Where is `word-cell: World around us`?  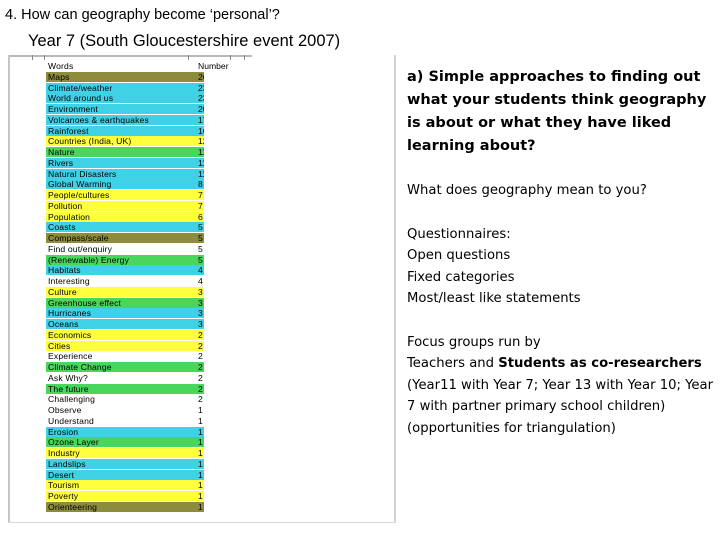 word-cell: World around us is located at coordinates (121, 98).